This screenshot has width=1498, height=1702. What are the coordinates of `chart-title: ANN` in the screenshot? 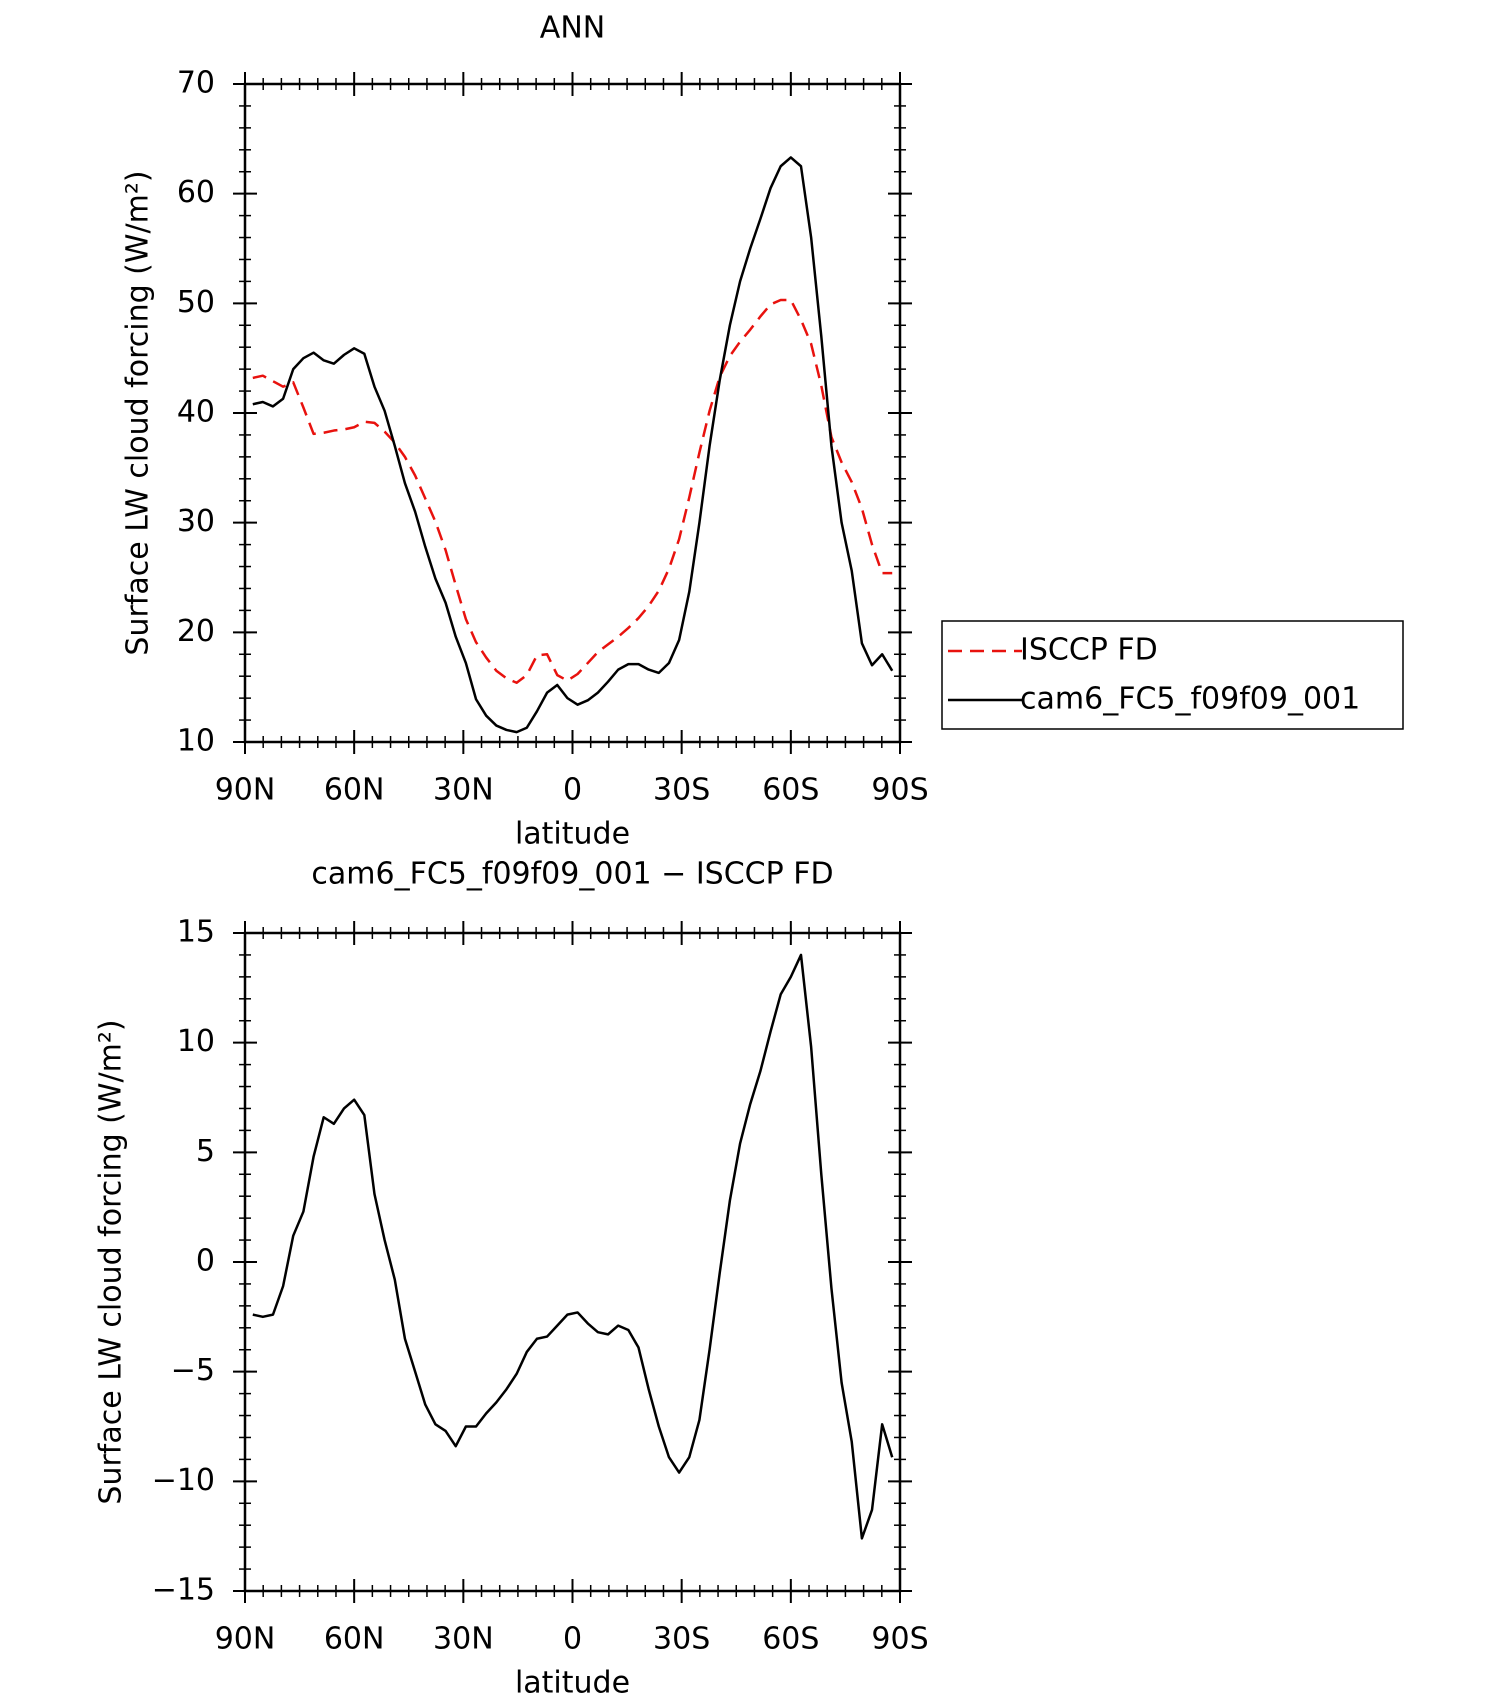 It's located at (572, 28).